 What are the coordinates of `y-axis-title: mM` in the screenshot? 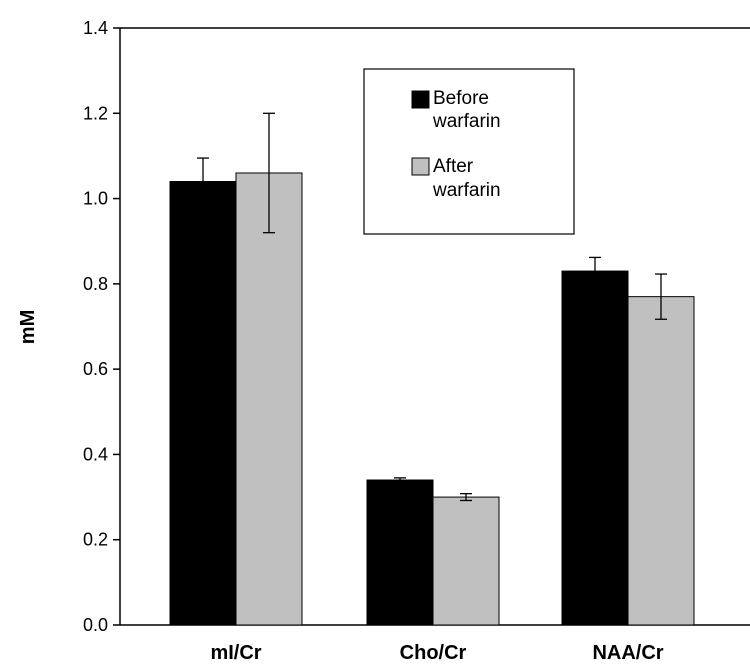 It's located at (28, 327).